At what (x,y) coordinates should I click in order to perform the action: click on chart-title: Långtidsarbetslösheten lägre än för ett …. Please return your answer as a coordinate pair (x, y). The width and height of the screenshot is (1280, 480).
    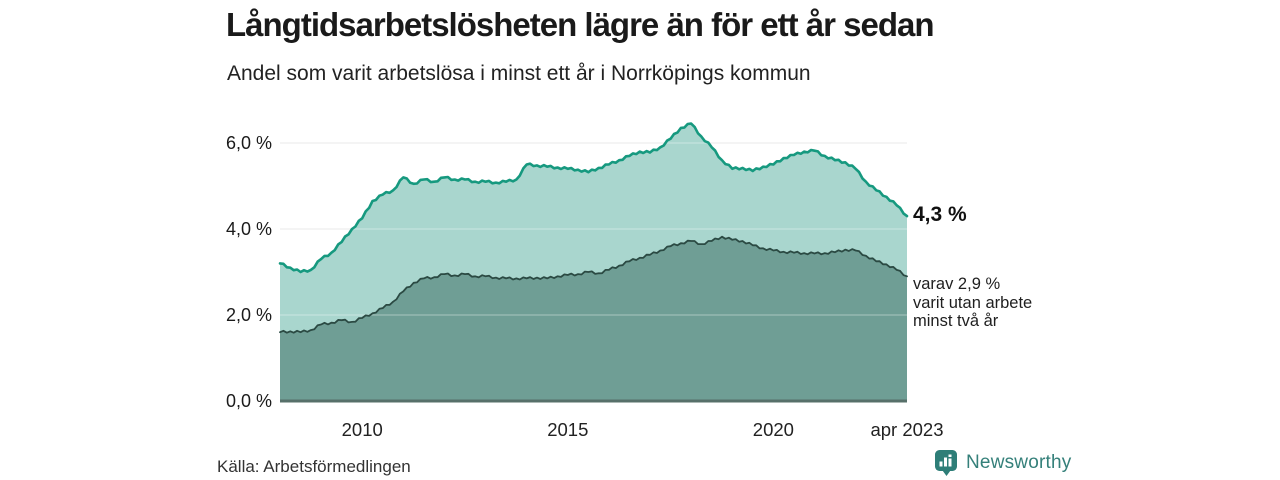
    Looking at the image, I should click on (580, 24).